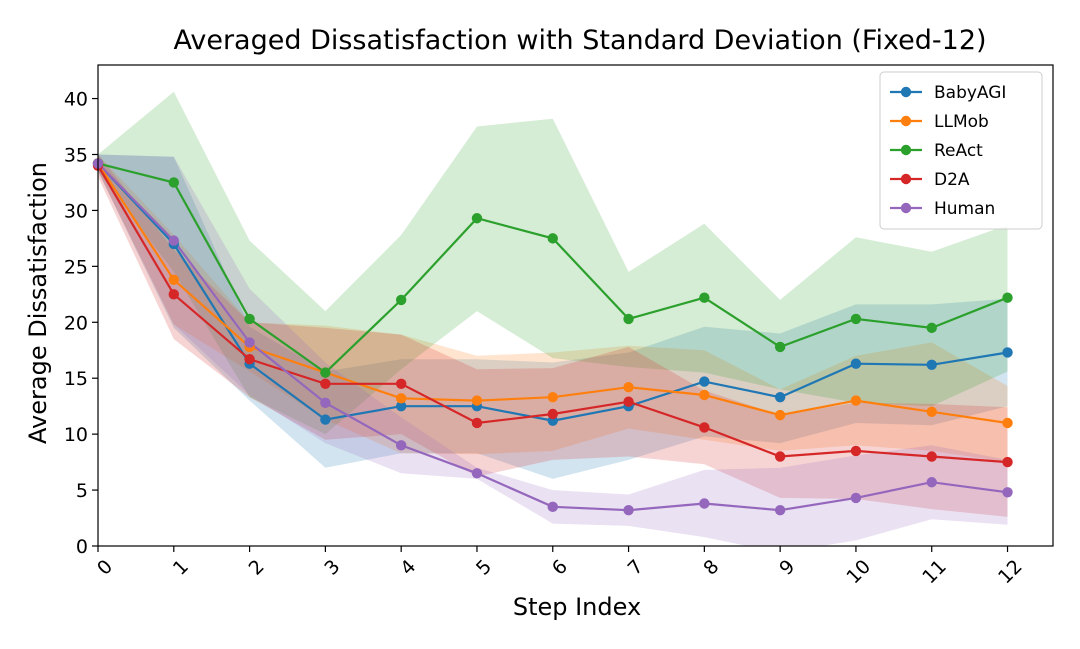 This screenshot has height=649, width=1080. Describe the element at coordinates (76, 379) in the screenshot. I see `y-tick-label: 15` at that location.